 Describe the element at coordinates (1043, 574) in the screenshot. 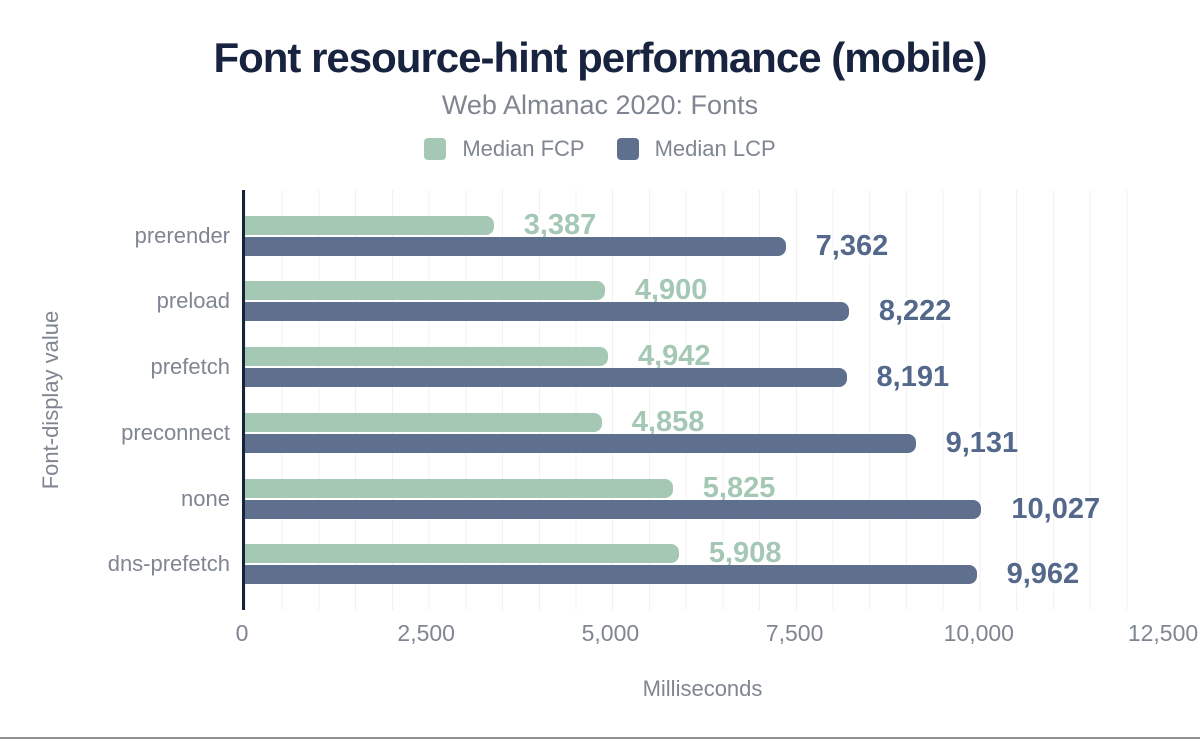

I see `lcp-value-label: 9,962` at that location.